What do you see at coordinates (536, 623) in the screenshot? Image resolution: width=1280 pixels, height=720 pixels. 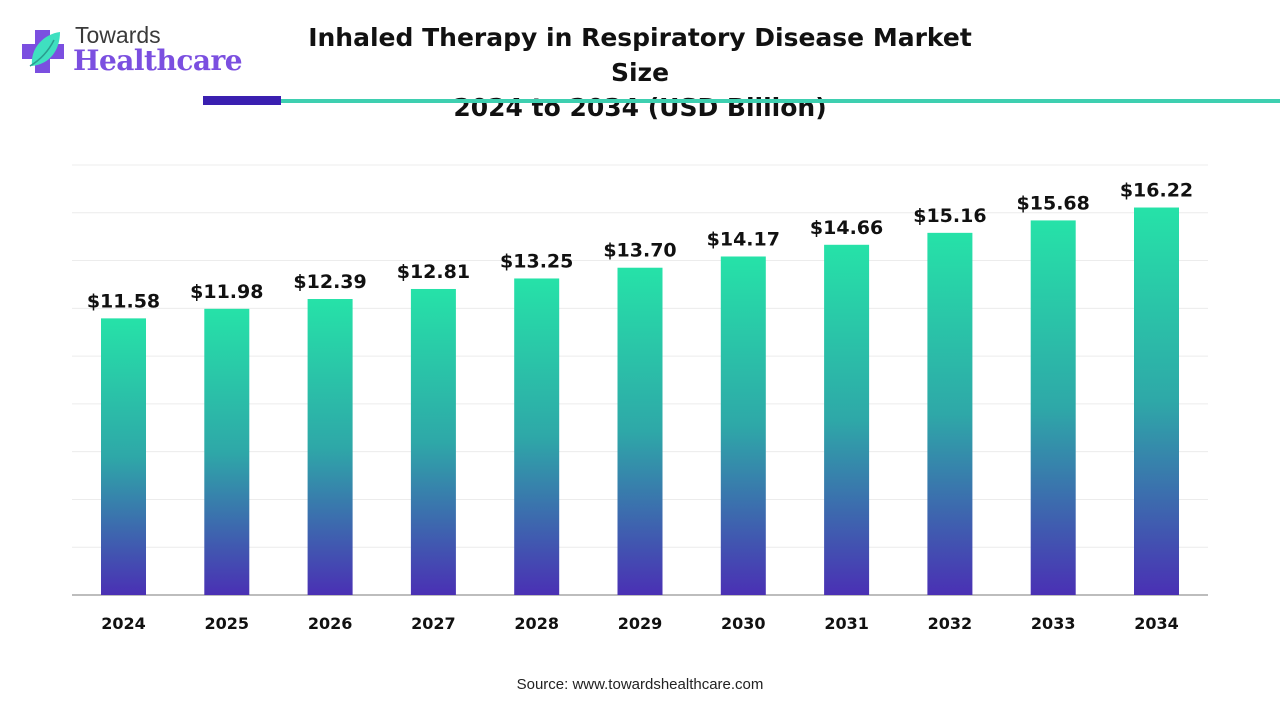 I see `x-tick-2028: 2028` at bounding box center [536, 623].